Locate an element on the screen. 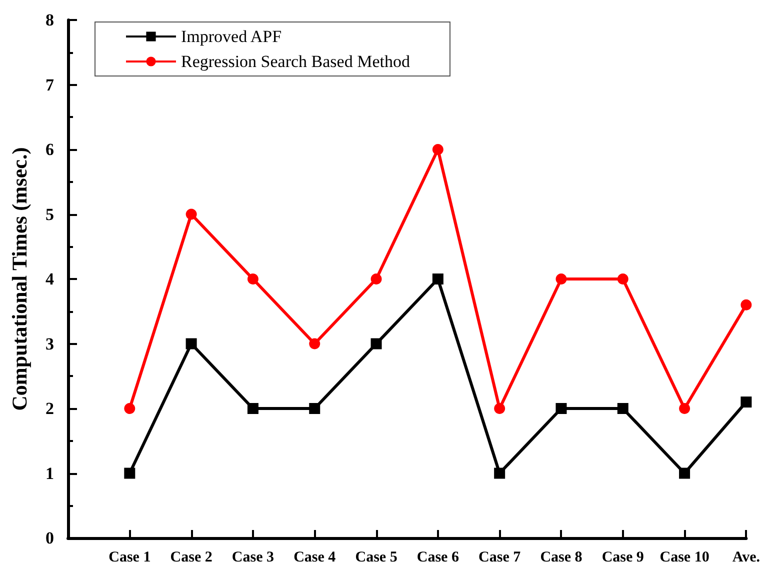 This screenshot has height=570, width=763. y-tick-label: 8 is located at coordinates (50, 20).